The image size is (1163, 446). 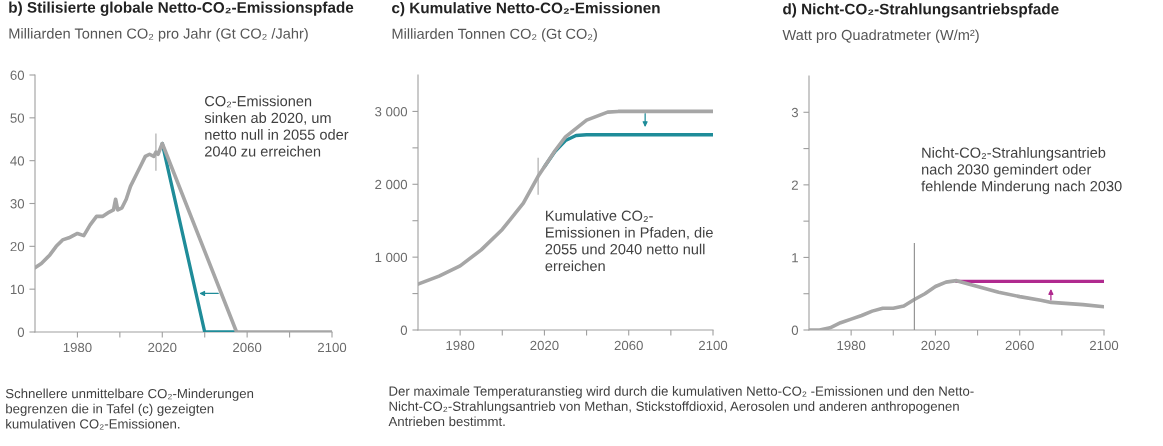 I want to click on y-tick-label: 50, so click(x=17, y=118).